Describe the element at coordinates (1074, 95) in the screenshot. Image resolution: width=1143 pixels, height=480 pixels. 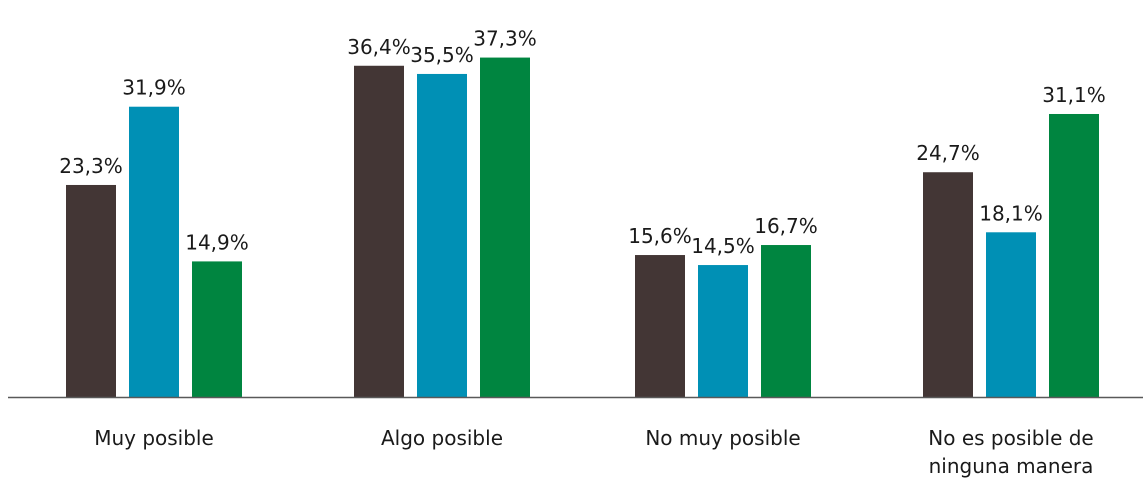
I see `data-label-3-2: 31,1%` at that location.